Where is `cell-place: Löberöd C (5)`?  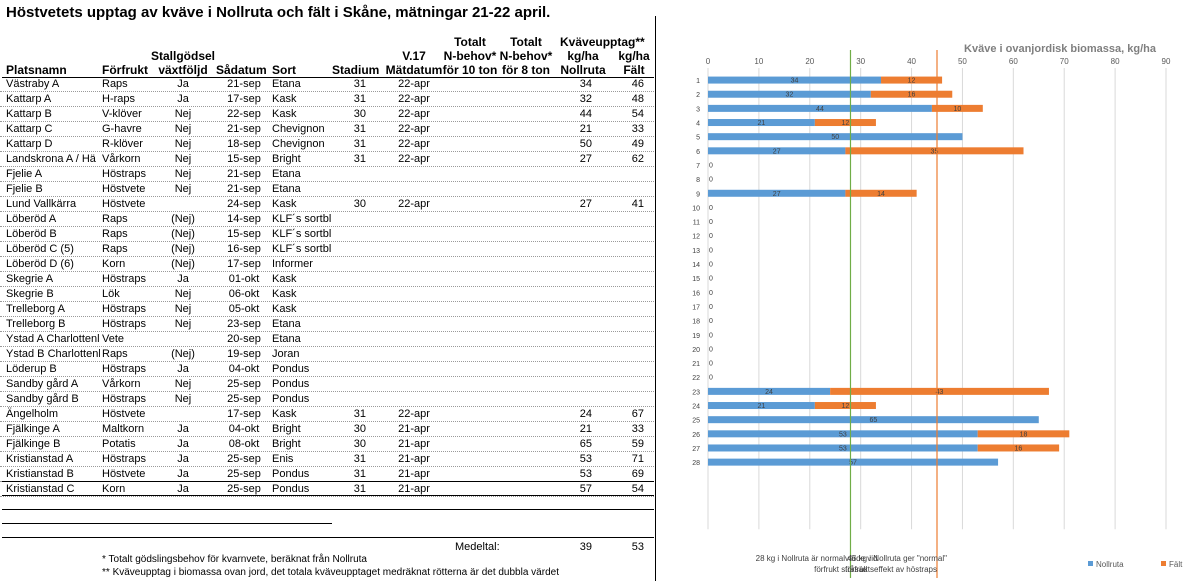
cell-place: Löberöd C (5) is located at coordinates (40, 249).